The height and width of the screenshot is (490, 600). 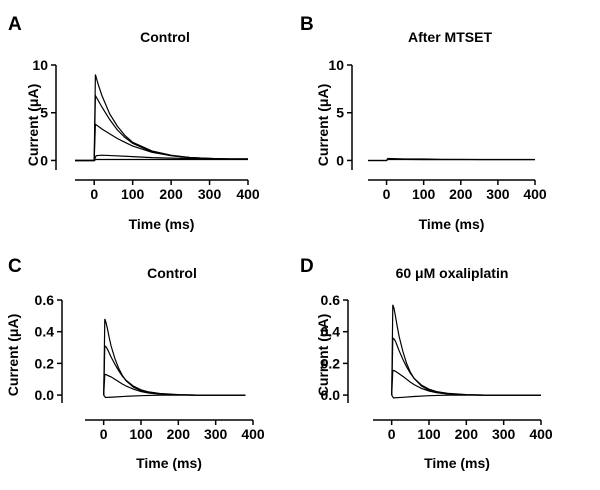 What do you see at coordinates (15, 266) in the screenshot?
I see `panel-letter: C` at bounding box center [15, 266].